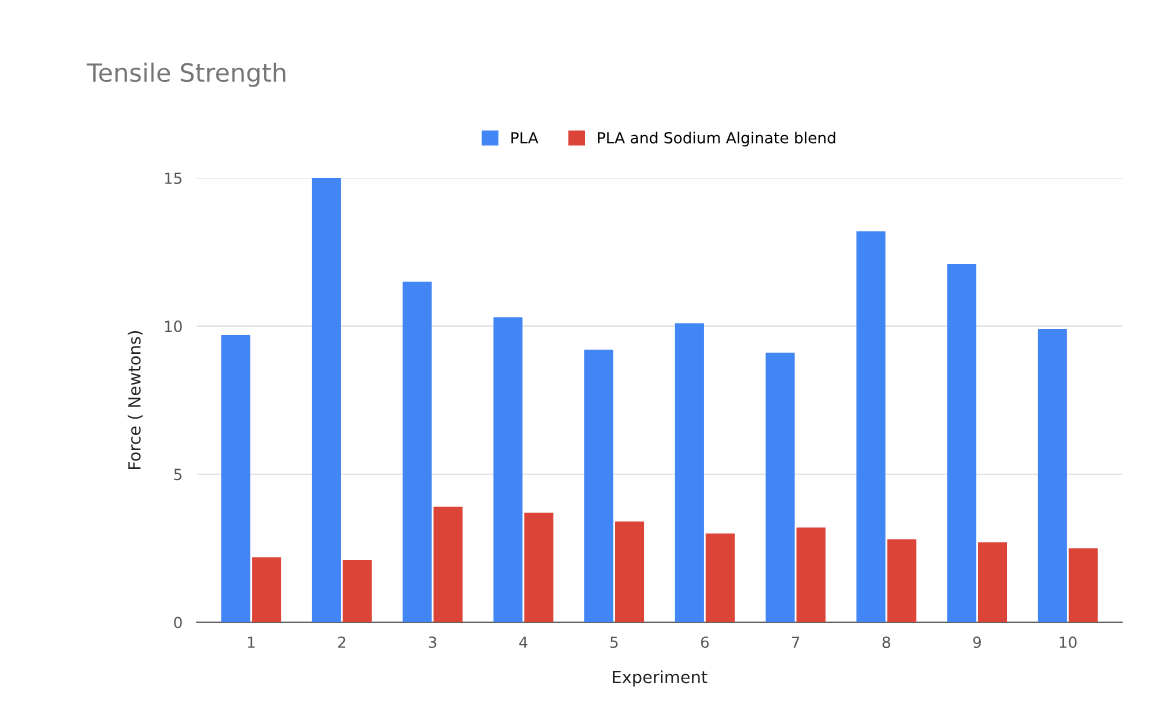  Describe the element at coordinates (178, 474) in the screenshot. I see `y-tick-label: 5` at that location.